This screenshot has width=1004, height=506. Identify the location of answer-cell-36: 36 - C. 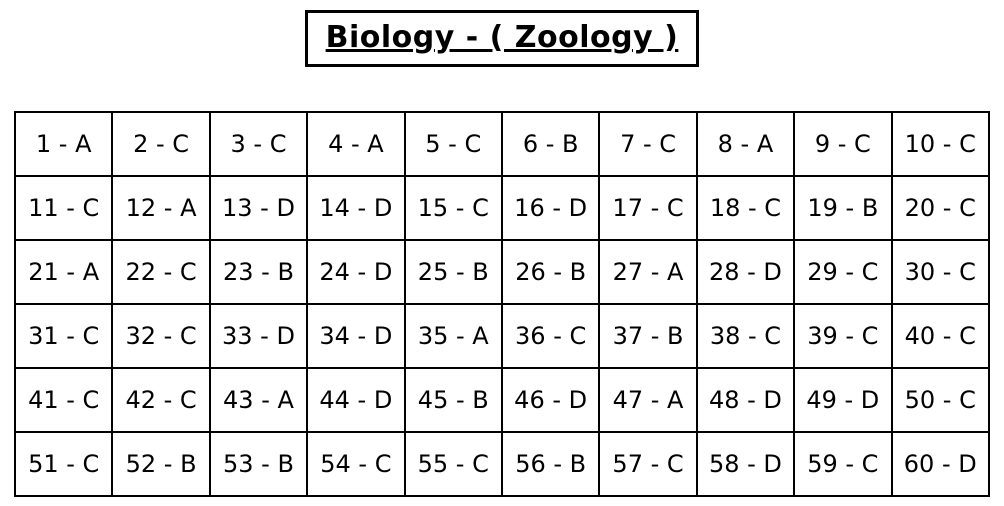
(550, 336).